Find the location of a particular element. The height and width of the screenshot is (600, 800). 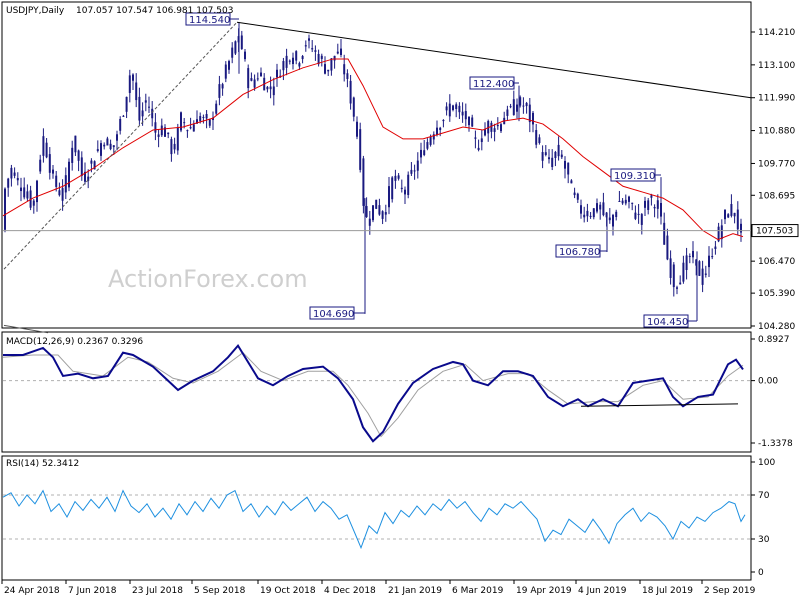

x-tick-label: 6 Mar 2019 is located at coordinates (478, 591).